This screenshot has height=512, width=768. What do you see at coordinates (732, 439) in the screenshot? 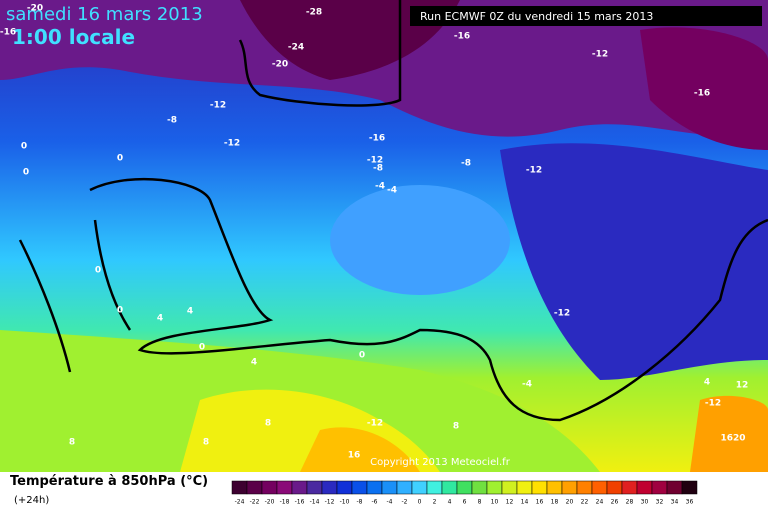
I see `contour-label: 1620` at bounding box center [732, 439].